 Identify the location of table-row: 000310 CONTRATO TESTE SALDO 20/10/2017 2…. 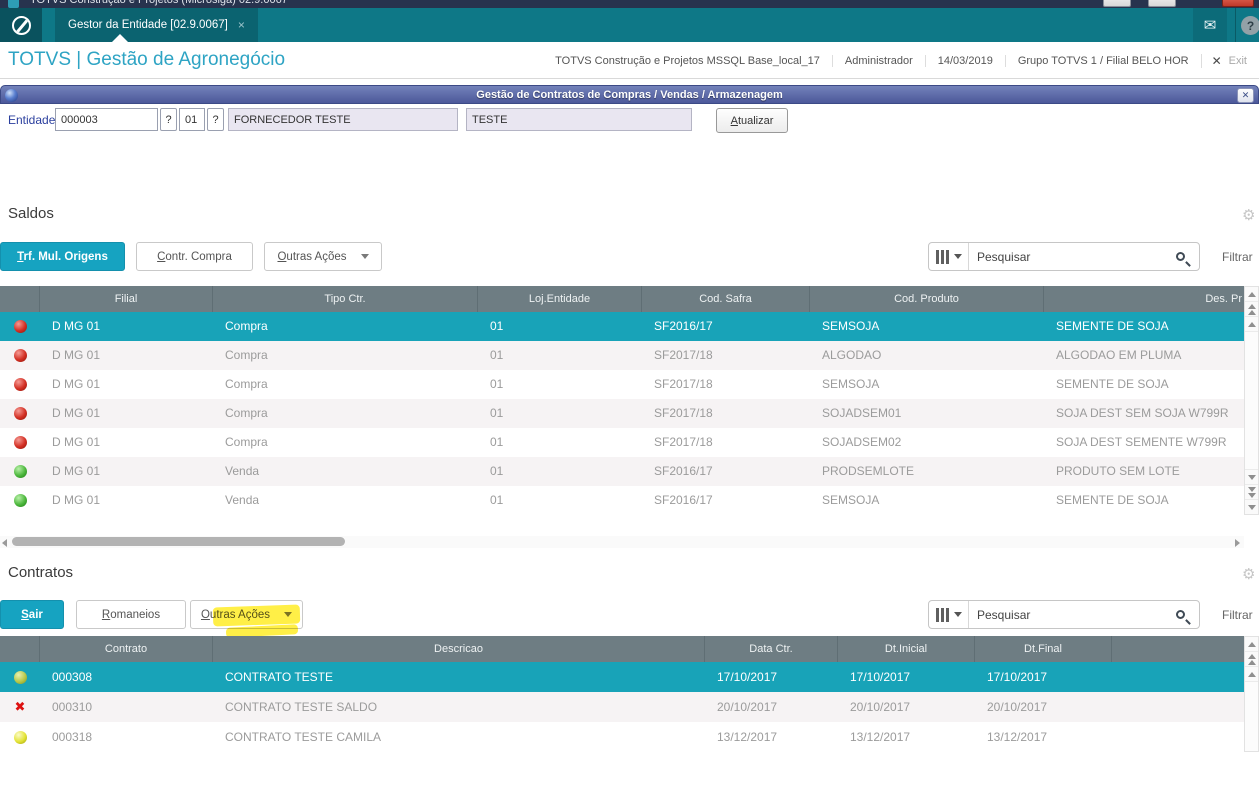
(622, 707).